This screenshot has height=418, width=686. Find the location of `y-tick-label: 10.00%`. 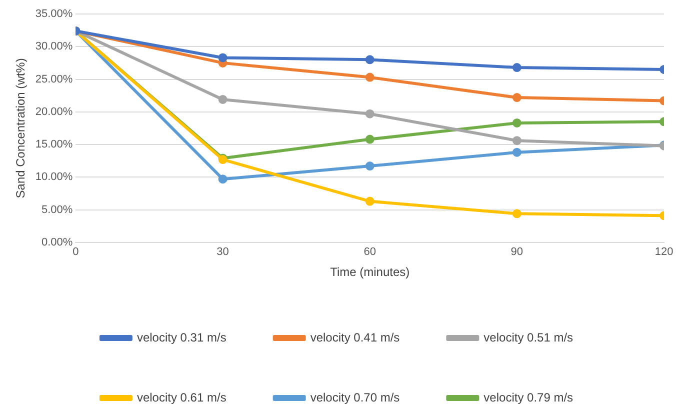

y-tick-label: 10.00% is located at coordinates (54, 177).